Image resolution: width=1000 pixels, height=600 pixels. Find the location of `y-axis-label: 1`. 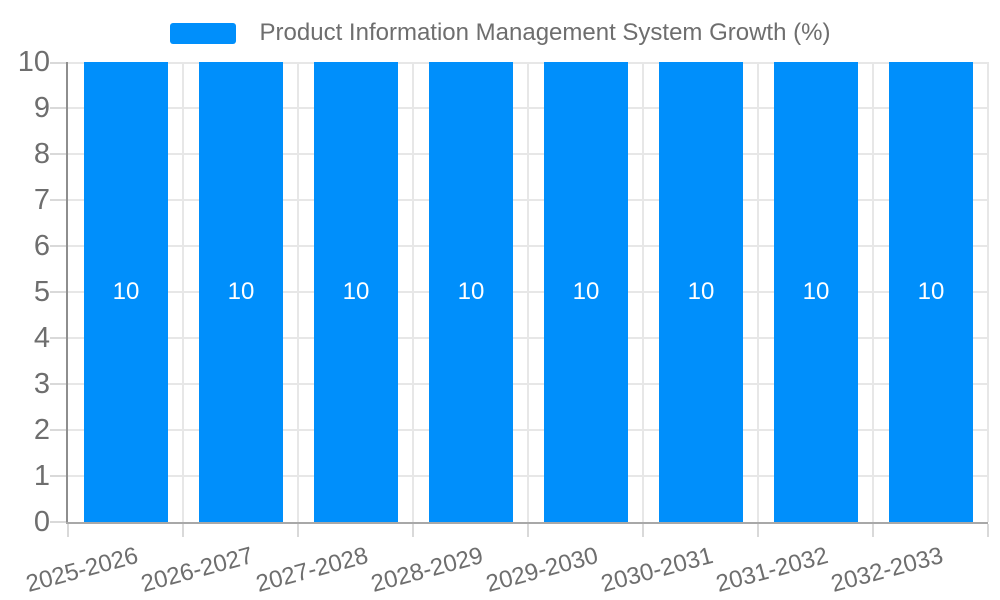

y-axis-label: 1 is located at coordinates (41, 475).